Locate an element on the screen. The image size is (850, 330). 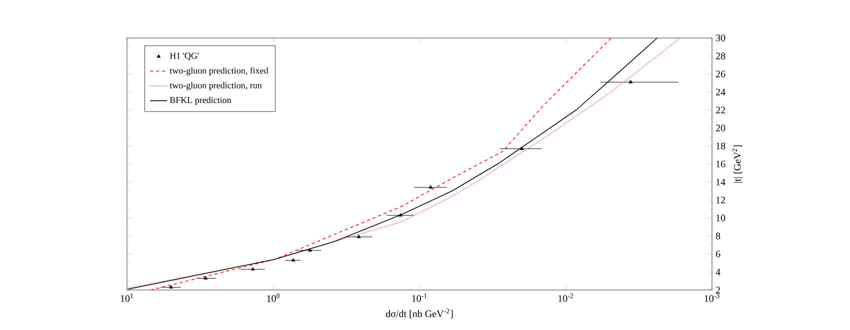
legend-label: BFKL prediction is located at coordinates (201, 100).